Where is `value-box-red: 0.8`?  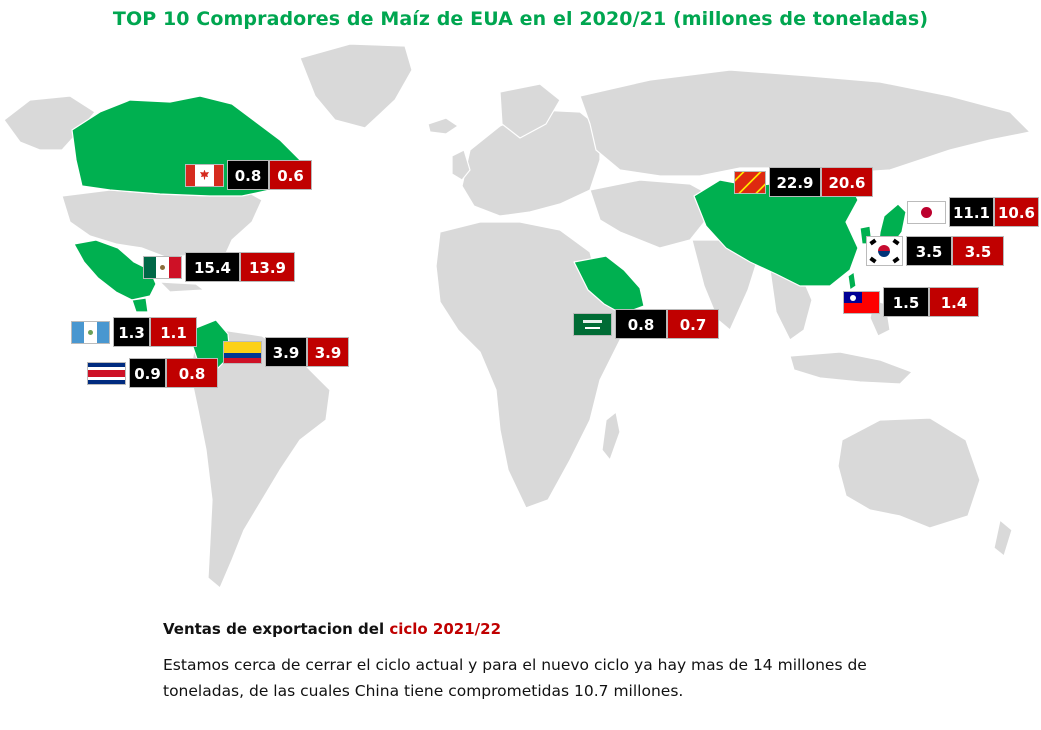
value-box-red: 0.8 is located at coordinates (192, 373).